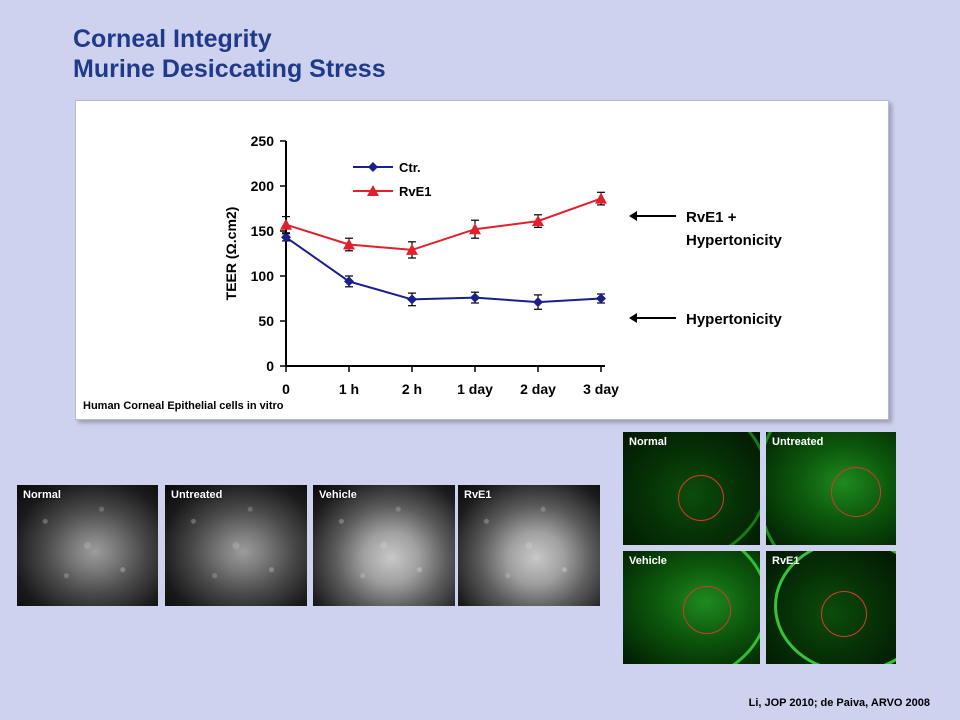  Describe the element at coordinates (263, 141) in the screenshot. I see `y-tick-label: 250` at that location.